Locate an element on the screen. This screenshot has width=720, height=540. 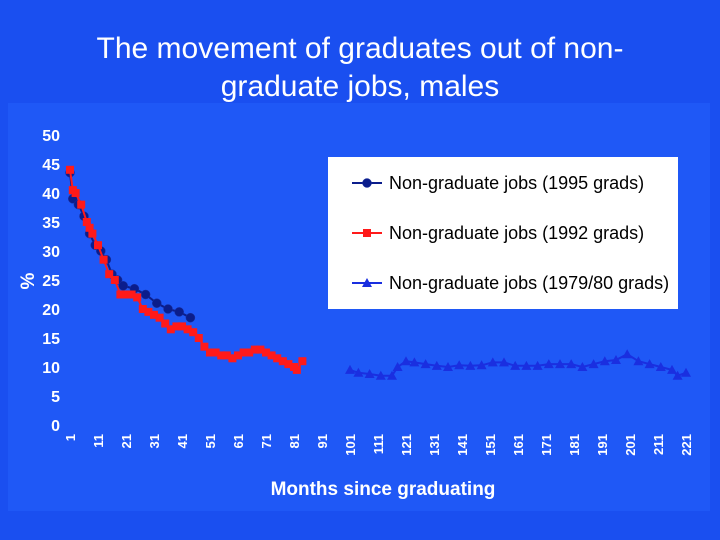
legend-entry-1: Non-graduate jobs (1995 grads) is located at coordinates (498, 183).